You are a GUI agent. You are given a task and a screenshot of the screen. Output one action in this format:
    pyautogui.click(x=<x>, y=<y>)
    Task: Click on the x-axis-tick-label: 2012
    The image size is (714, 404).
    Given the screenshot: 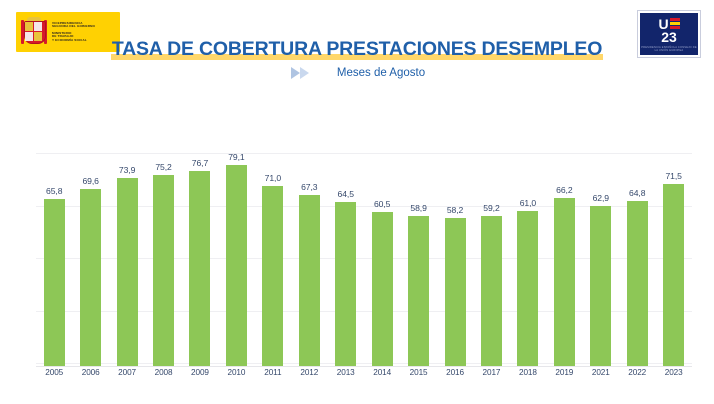 What is the action you would take?
    pyautogui.click(x=309, y=372)
    